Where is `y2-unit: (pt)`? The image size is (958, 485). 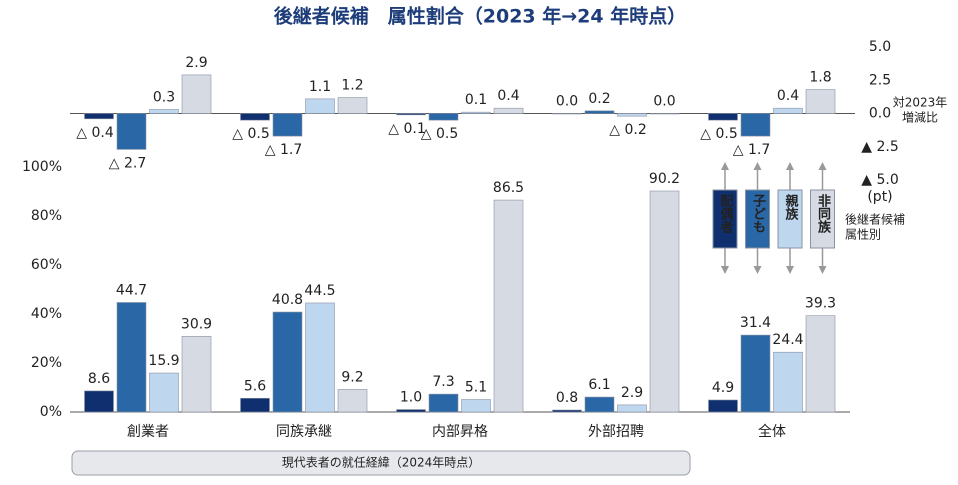 y2-unit: (pt) is located at coordinates (879, 197).